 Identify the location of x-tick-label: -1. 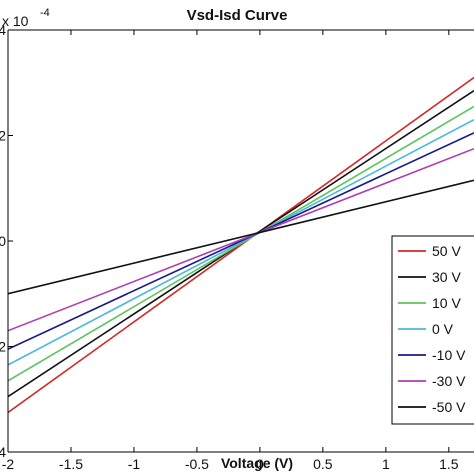
(134, 464).